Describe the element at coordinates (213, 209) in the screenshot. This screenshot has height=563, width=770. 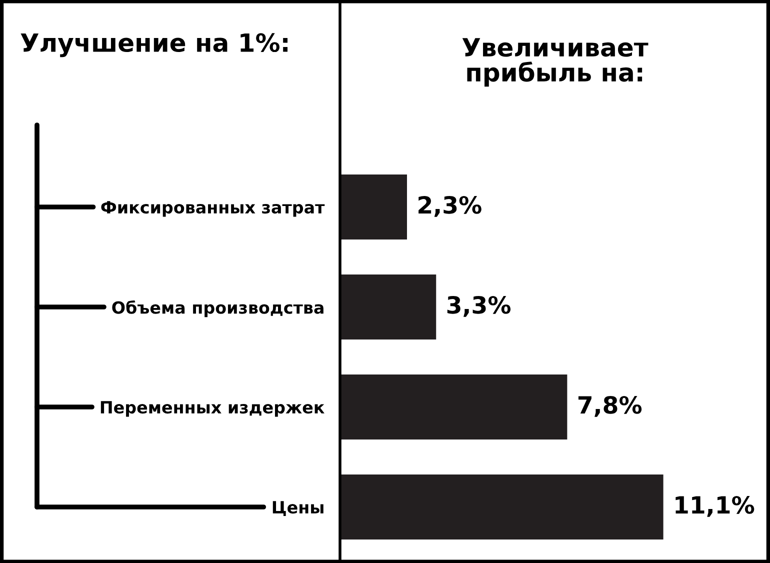
I see `y-tick-label: Фиксированных затрат` at that location.